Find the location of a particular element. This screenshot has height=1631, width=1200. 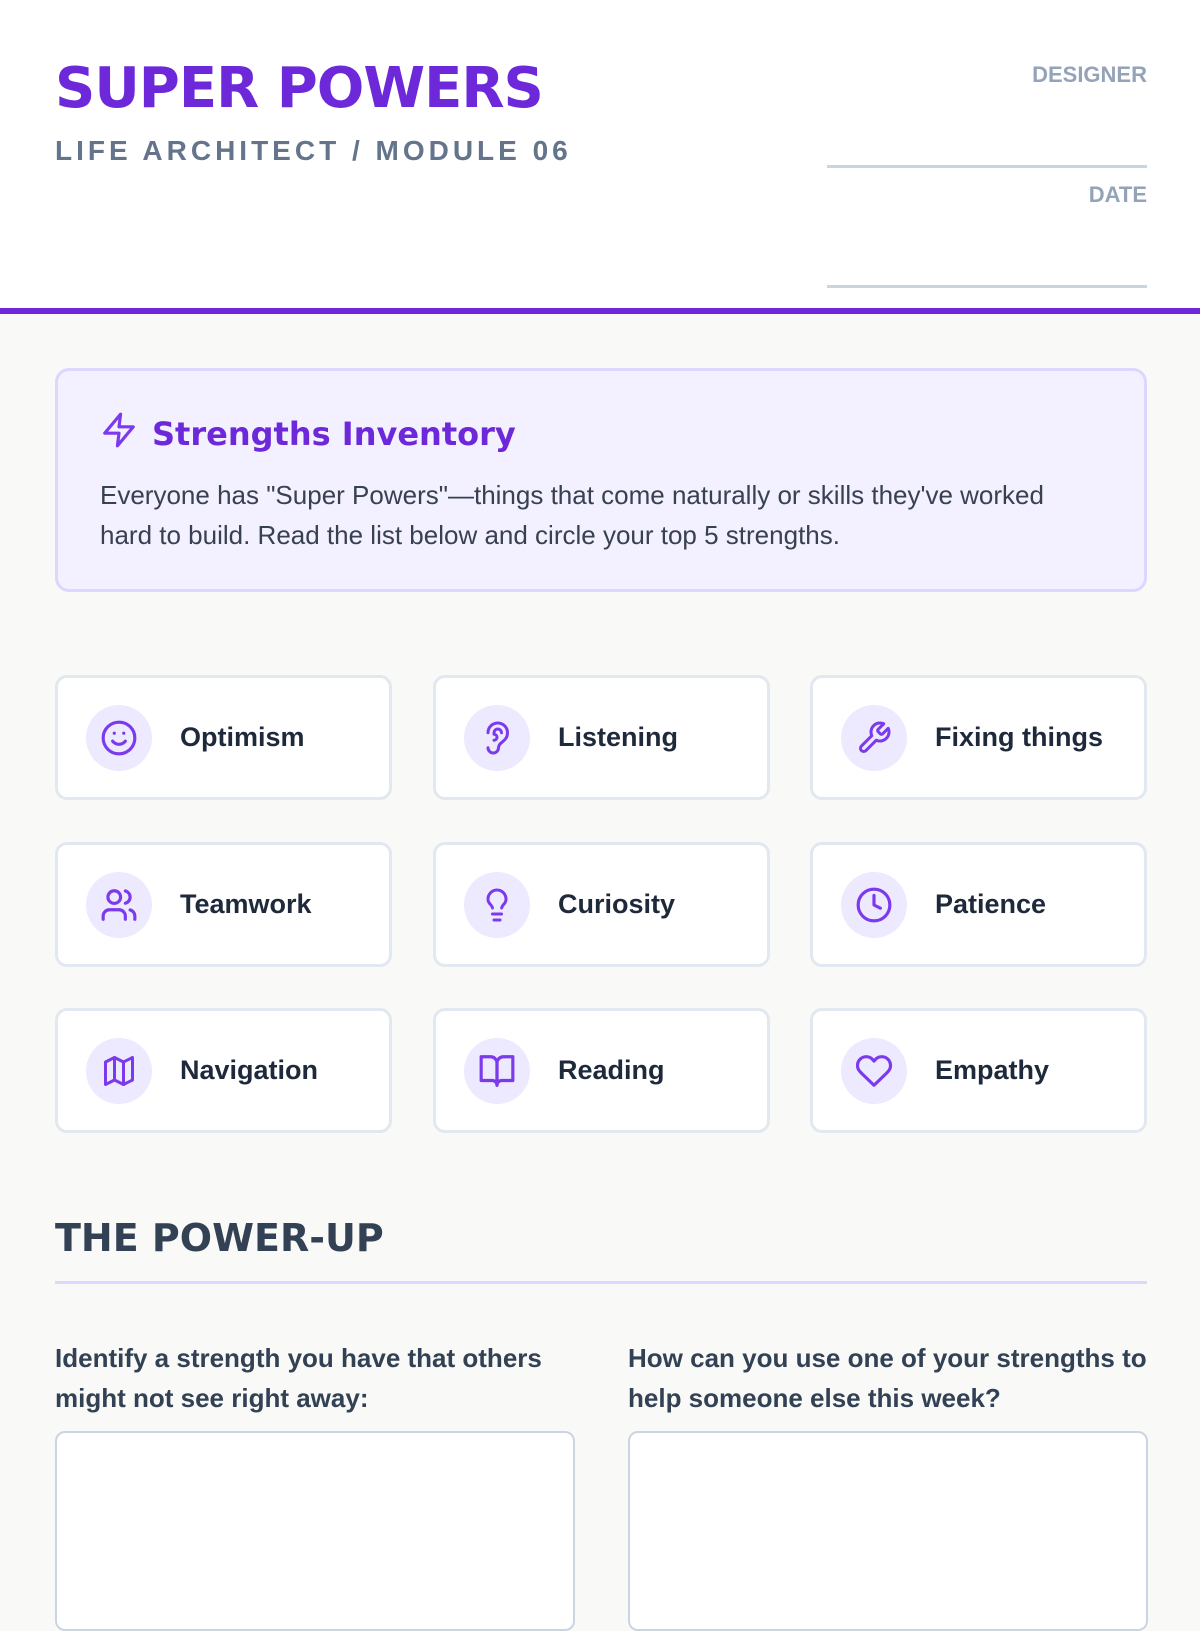

section-heading-power-up: THE POWER-UP is located at coordinates (601, 1250).